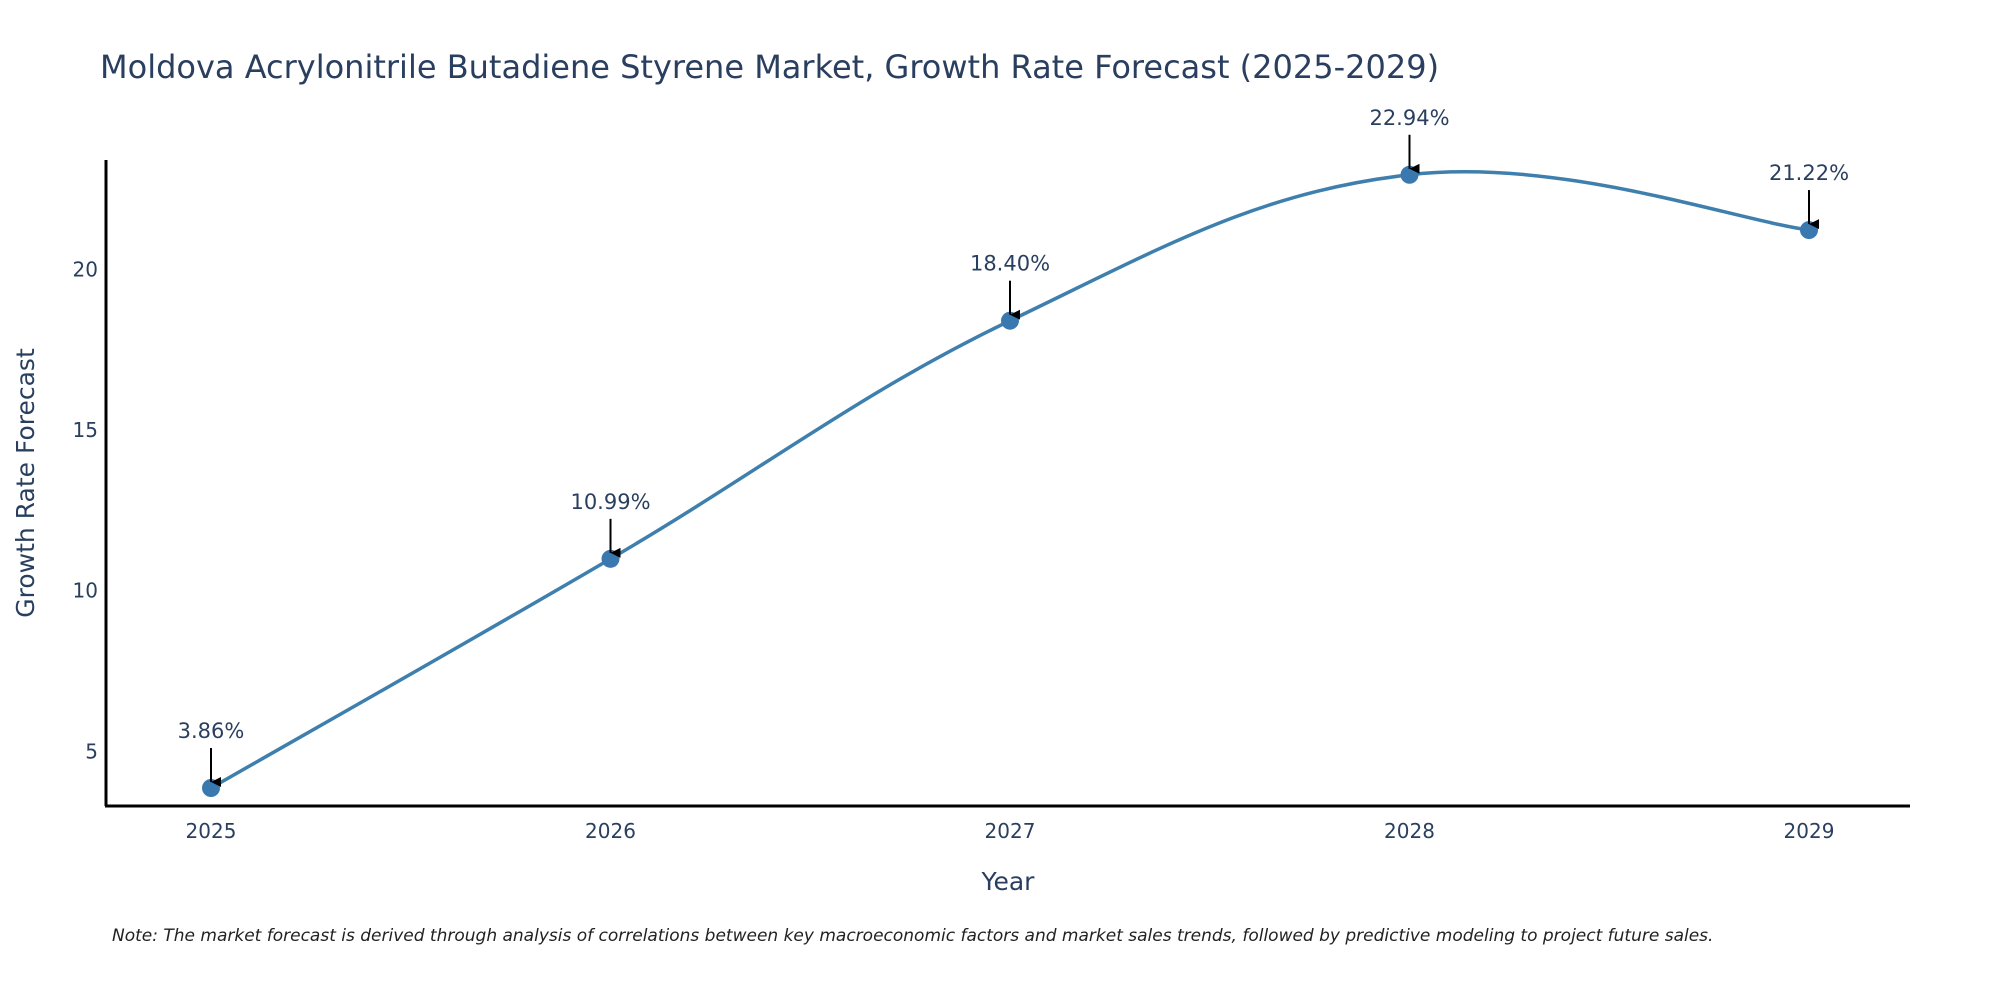  Describe the element at coordinates (1809, 831) in the screenshot. I see `x-tick-label: 2029` at that location.